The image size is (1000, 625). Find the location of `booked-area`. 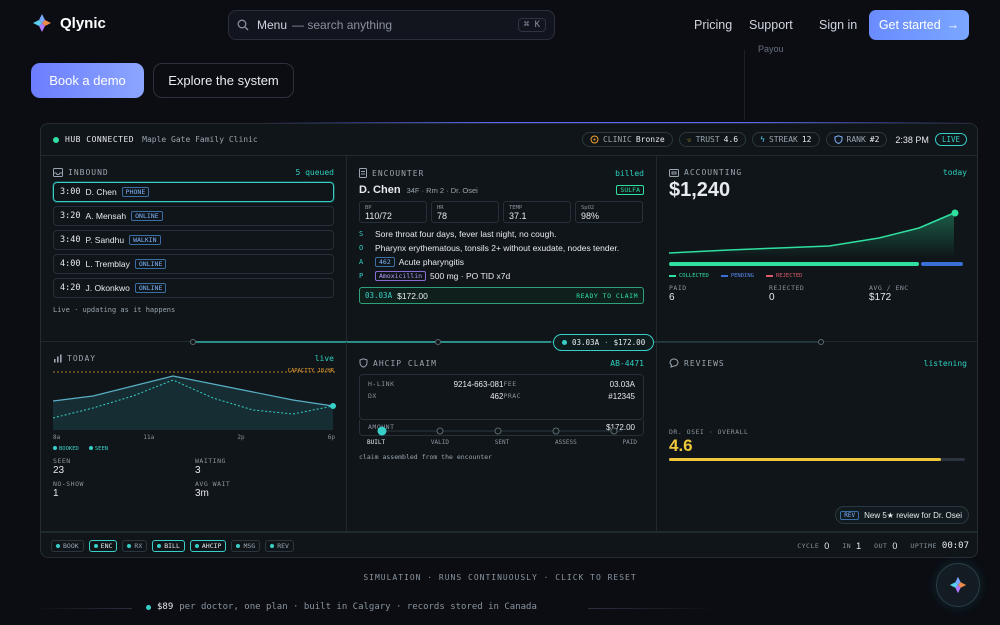

booked-area is located at coordinates (193, 403).